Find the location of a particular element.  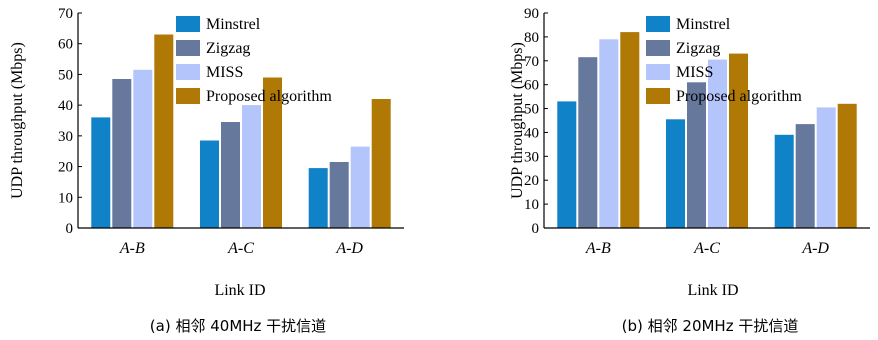

chart-caption: (a) 相邻 40MHz 干扰信道 is located at coordinates (238, 326).